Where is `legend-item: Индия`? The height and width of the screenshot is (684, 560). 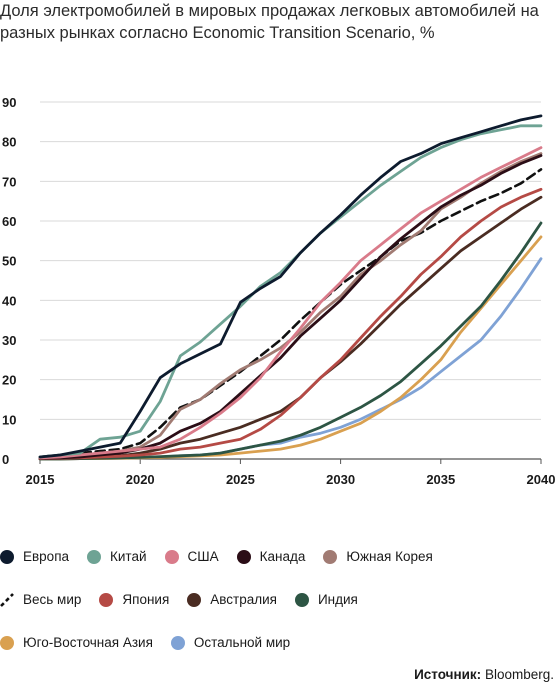 legend-item: Индия is located at coordinates (326, 599).